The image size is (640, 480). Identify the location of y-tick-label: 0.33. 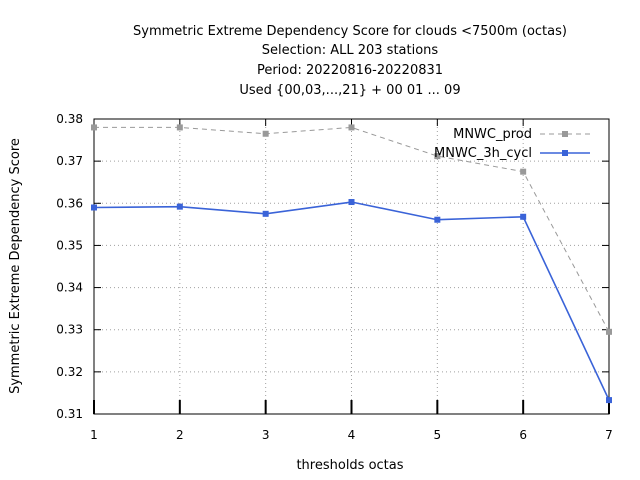
(69, 330).